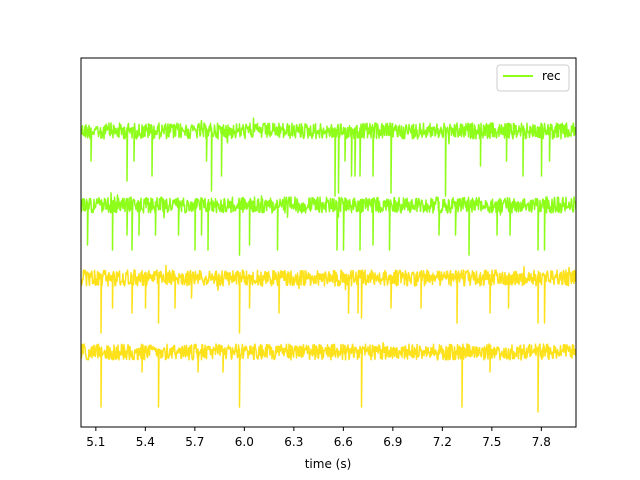  I want to click on x-axis-label: time (s), so click(328, 464).